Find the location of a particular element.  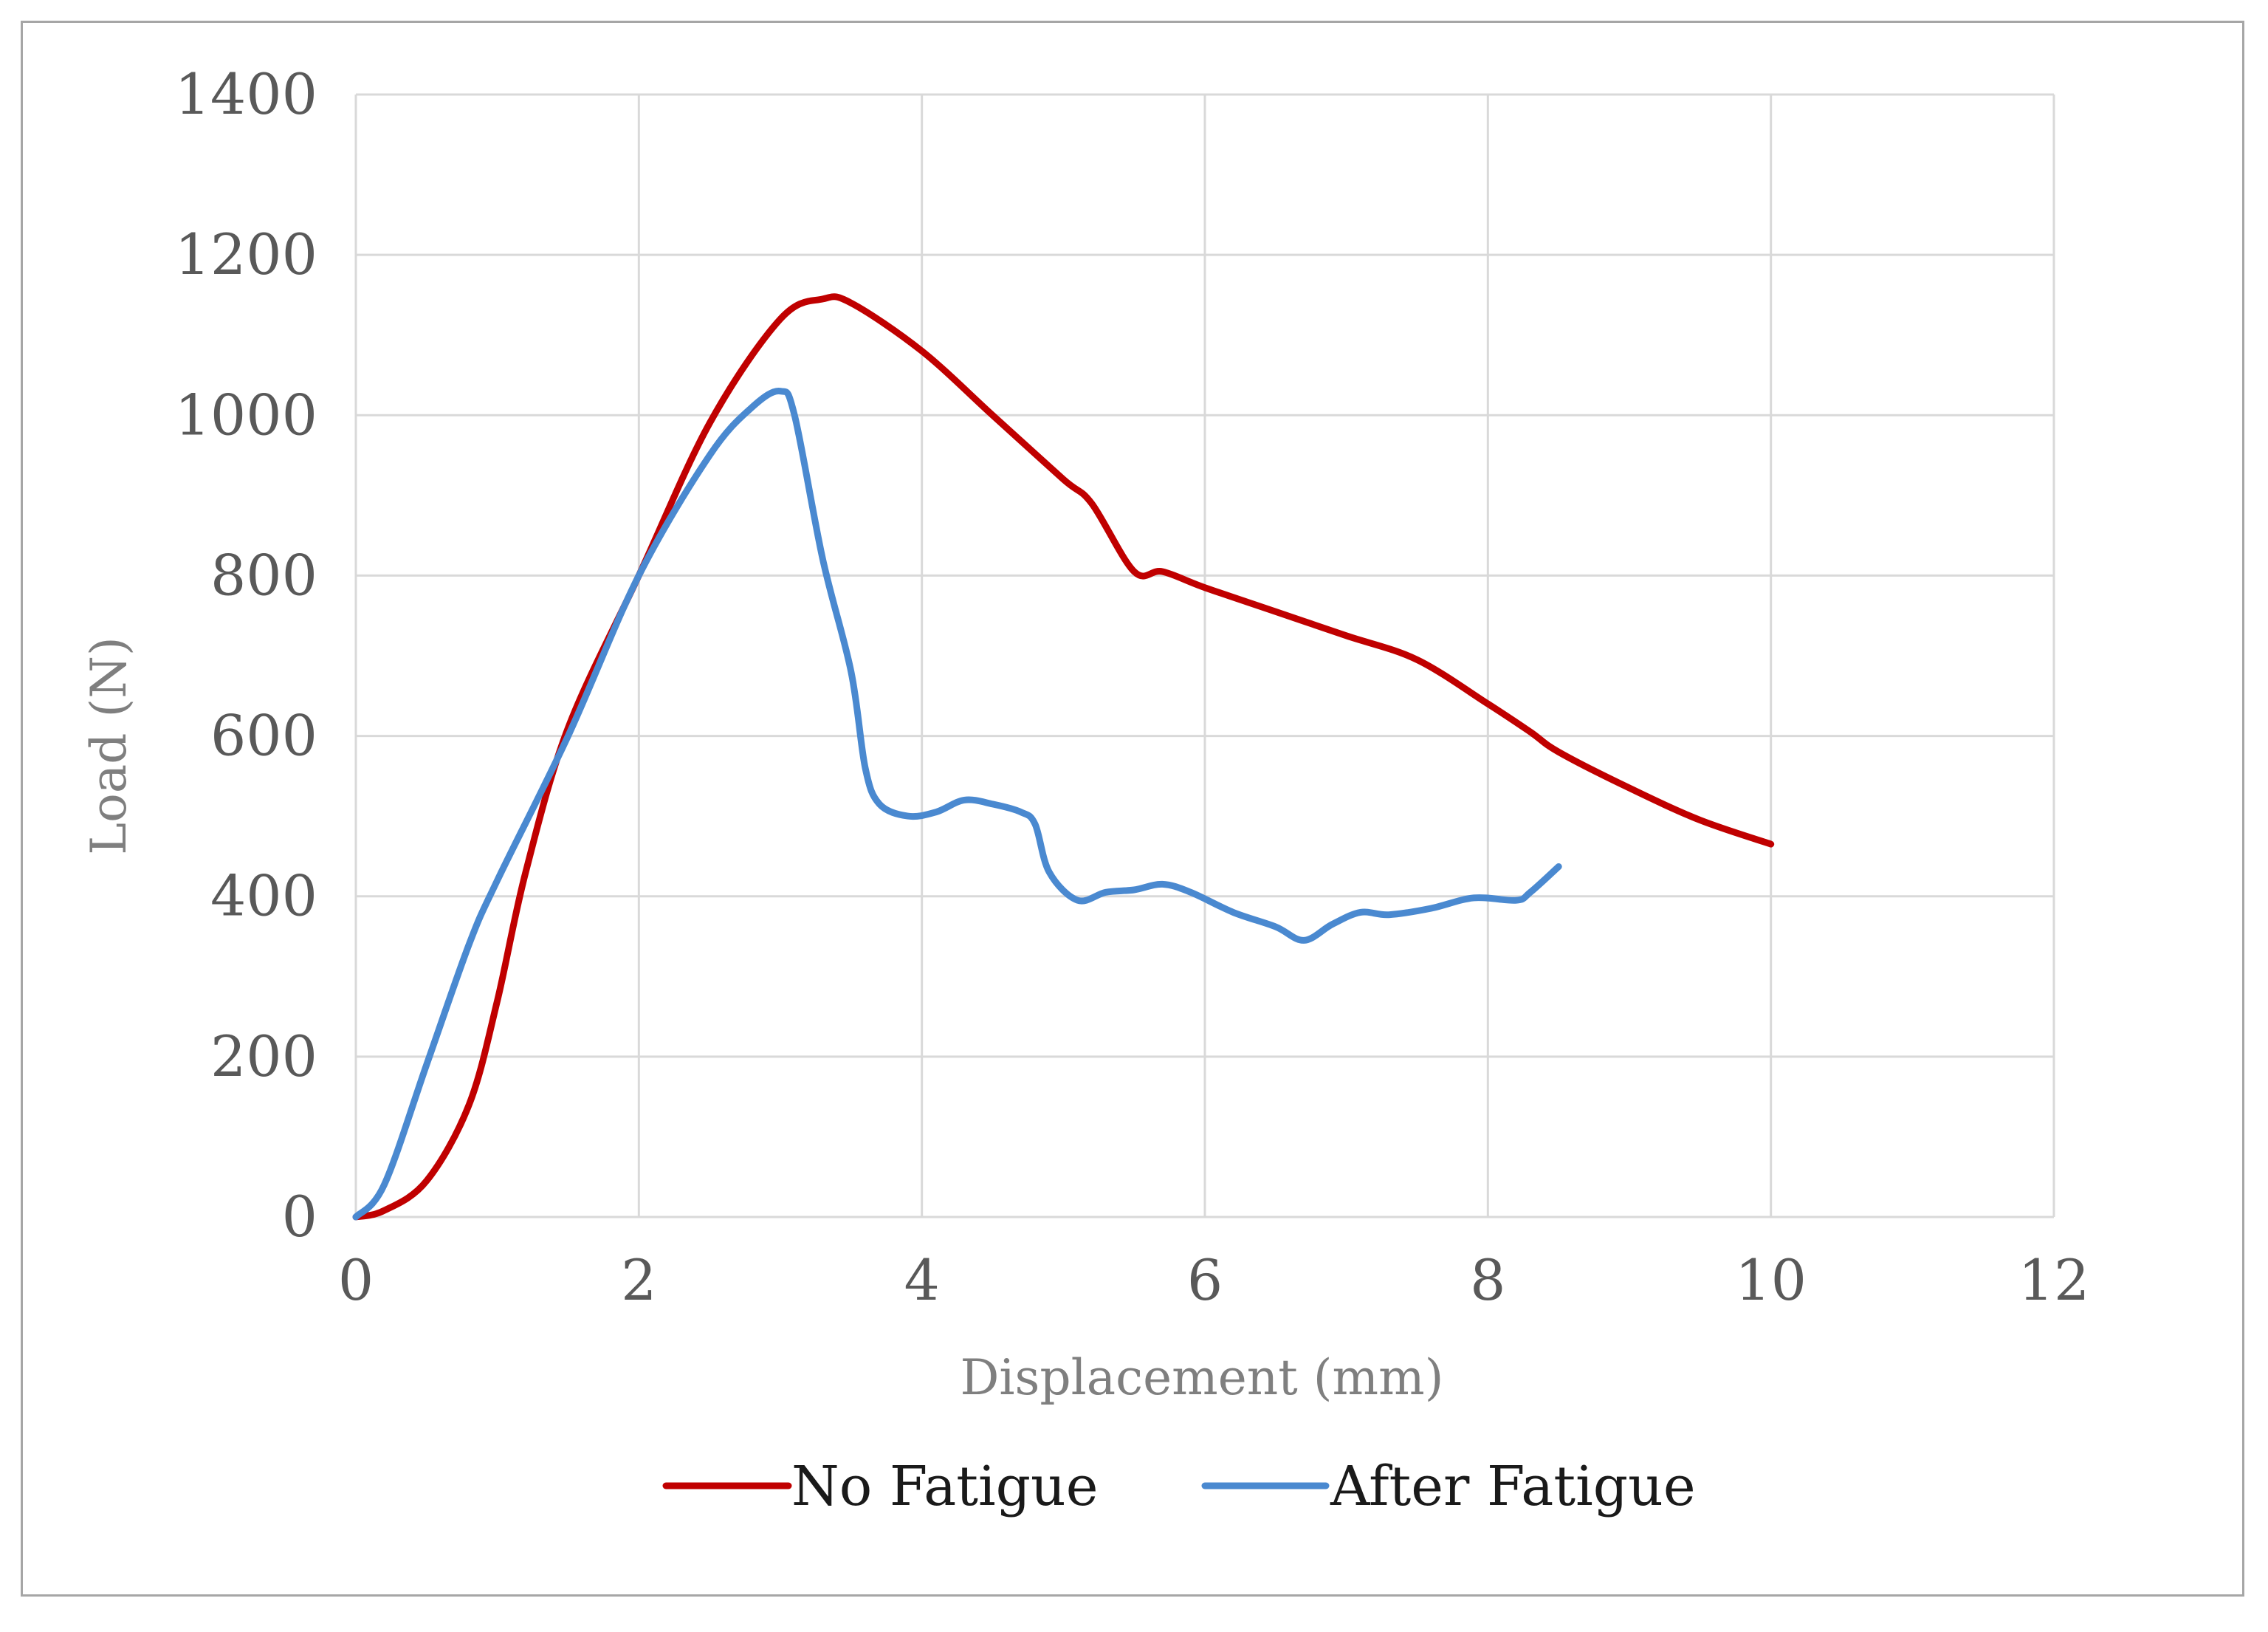

legend-label-no-fatigue: No Fatigue is located at coordinates (945, 1486).